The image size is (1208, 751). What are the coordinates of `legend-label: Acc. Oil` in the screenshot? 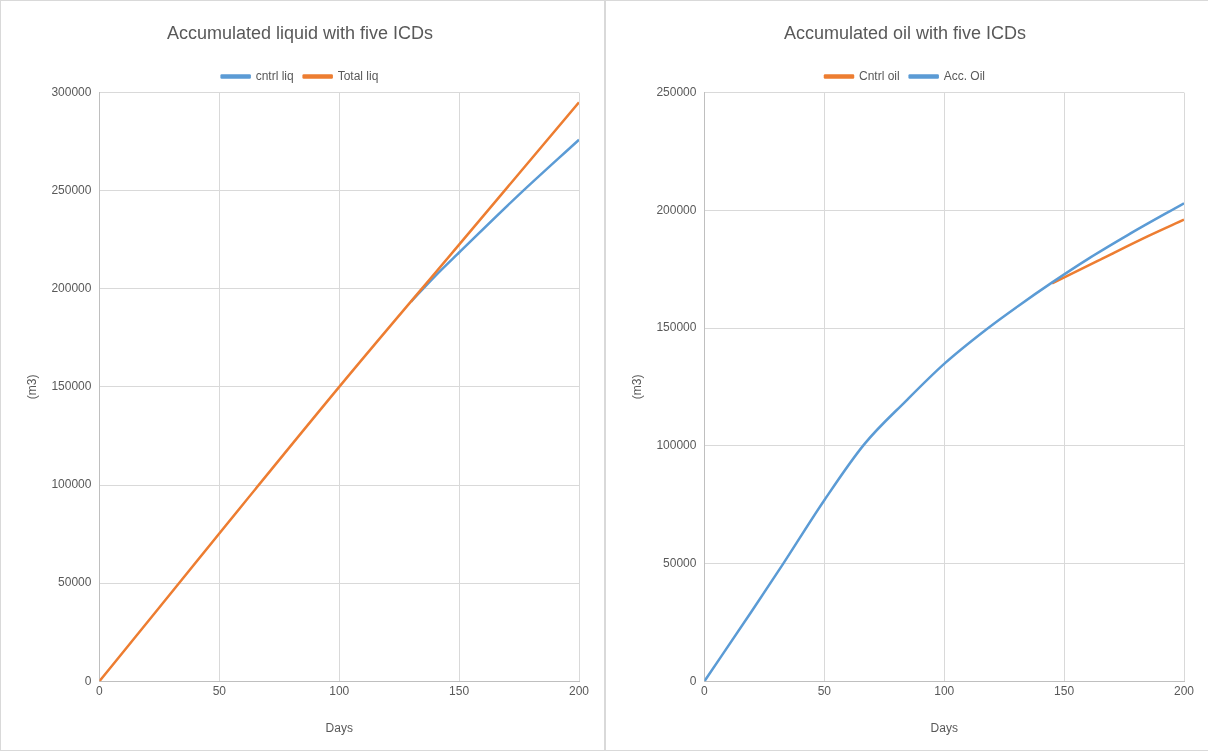 It's located at (964, 75).